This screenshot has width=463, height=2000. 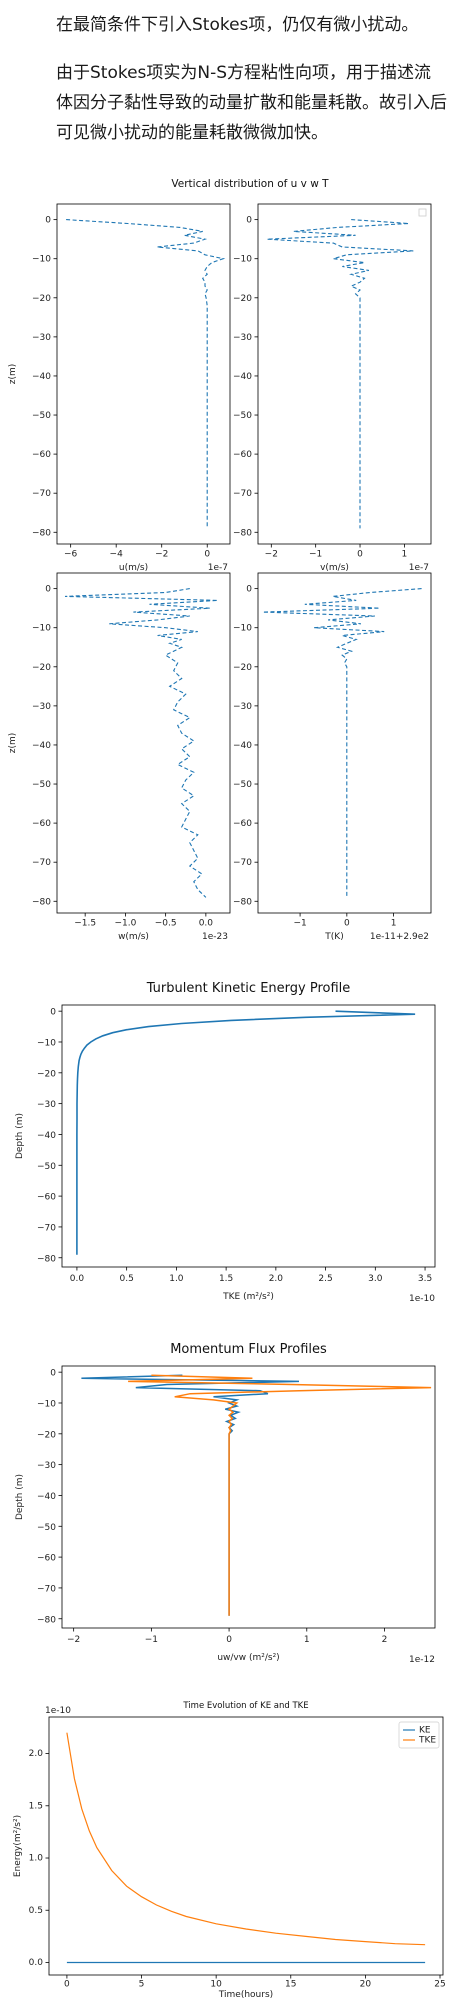 I want to click on x-axis-label: TKE (m²/s²), so click(x=248, y=1297).